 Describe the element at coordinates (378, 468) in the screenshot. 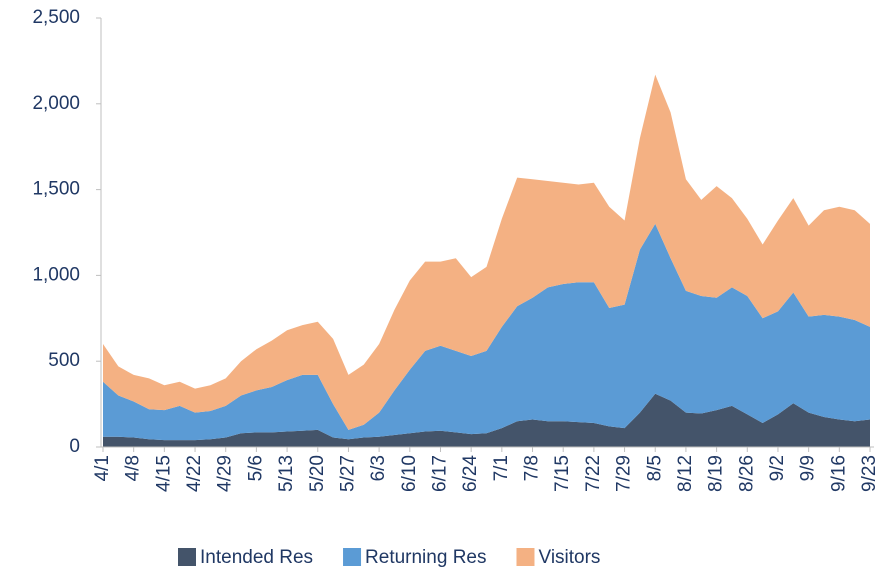

I see `x-tick-label: 6/3` at that location.